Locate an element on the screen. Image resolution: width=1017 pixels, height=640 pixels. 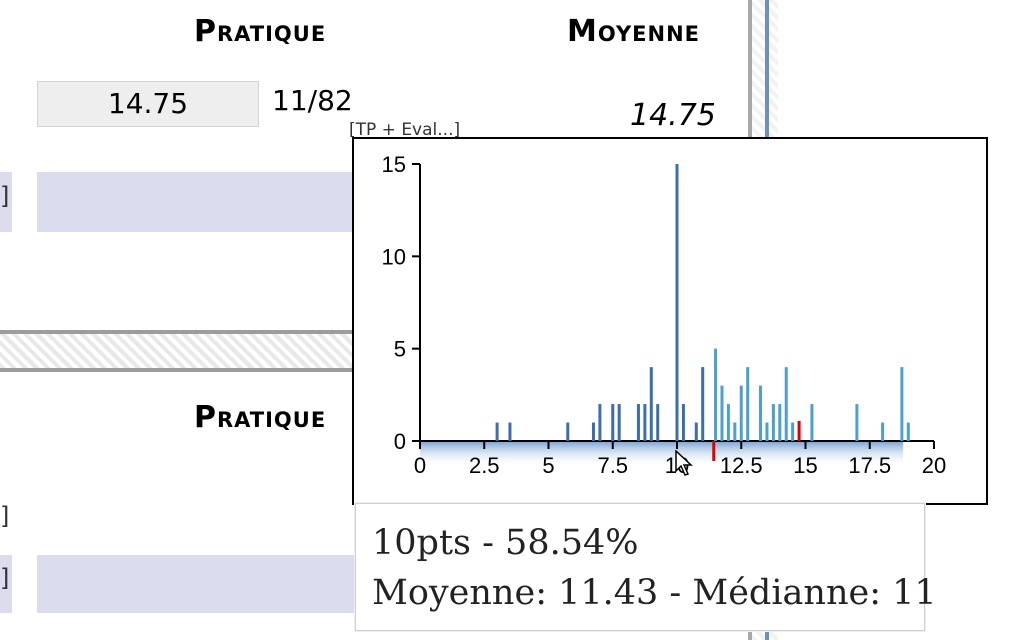
tp-eval-label: [TP + Eval...] is located at coordinates (405, 130).